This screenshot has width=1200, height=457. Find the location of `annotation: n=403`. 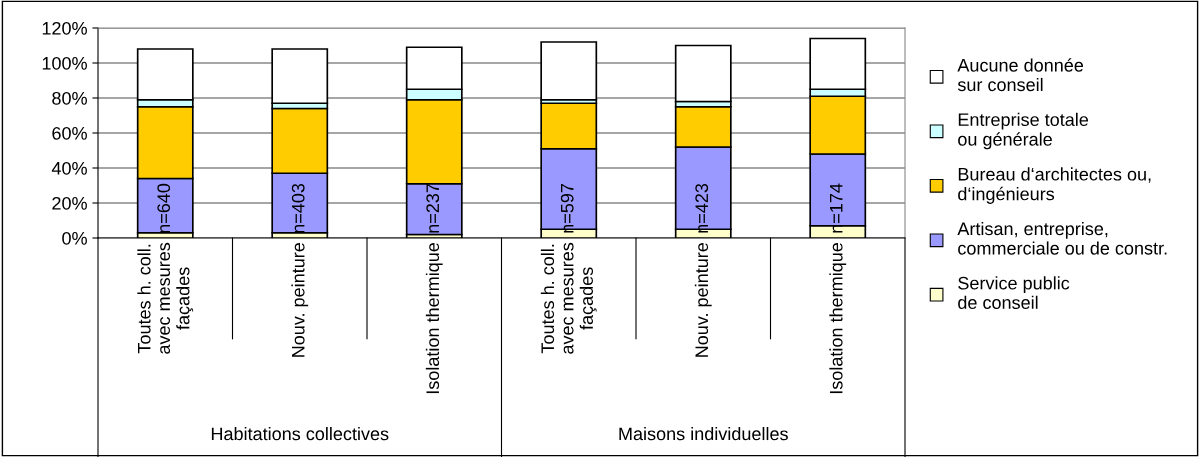

annotation: n=403 is located at coordinates (298, 208).